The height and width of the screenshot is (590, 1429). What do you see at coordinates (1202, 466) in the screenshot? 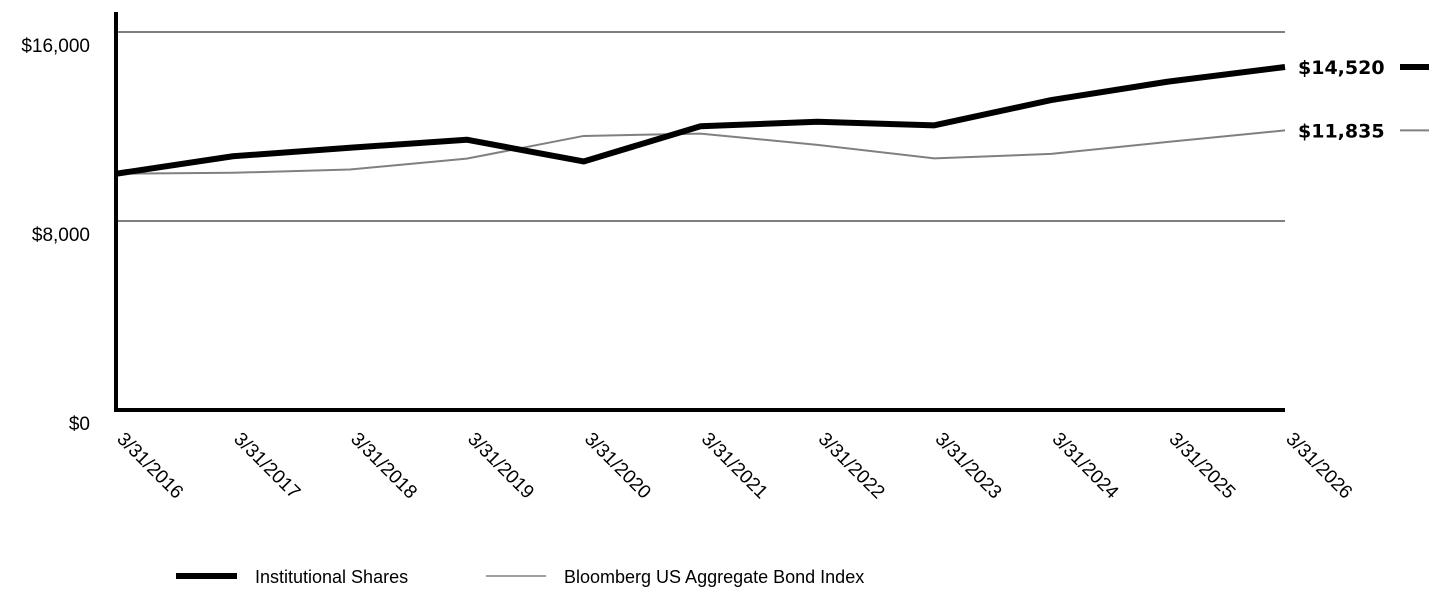
I see `x-tick-label: 3/31/2025` at bounding box center [1202, 466].